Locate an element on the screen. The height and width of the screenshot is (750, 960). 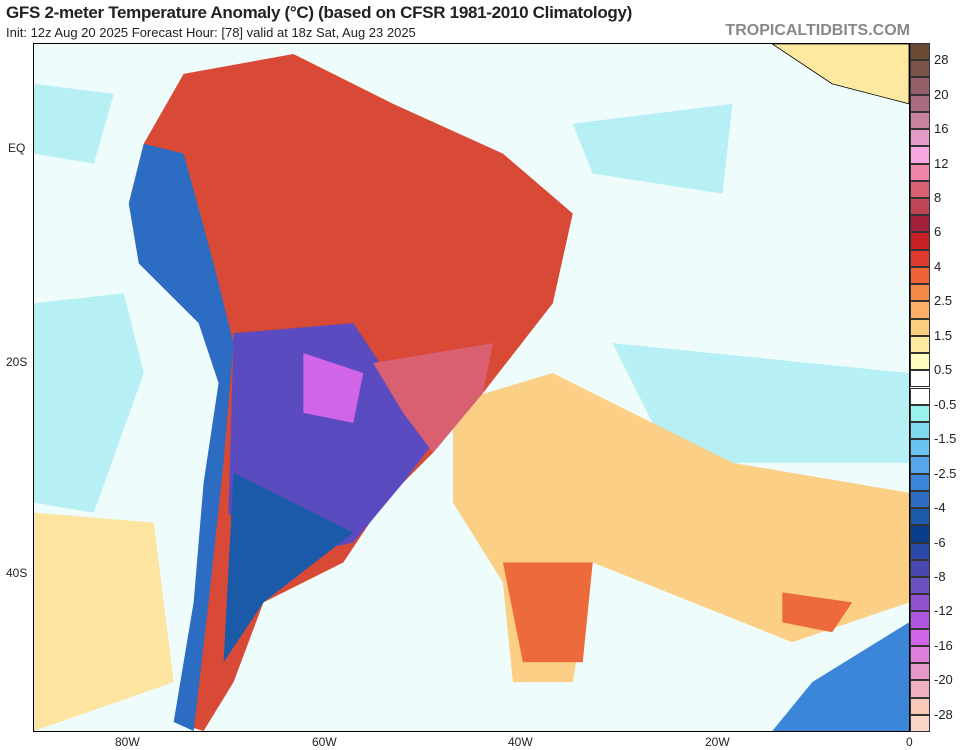
colorbar-label: 20 is located at coordinates (941, 94).